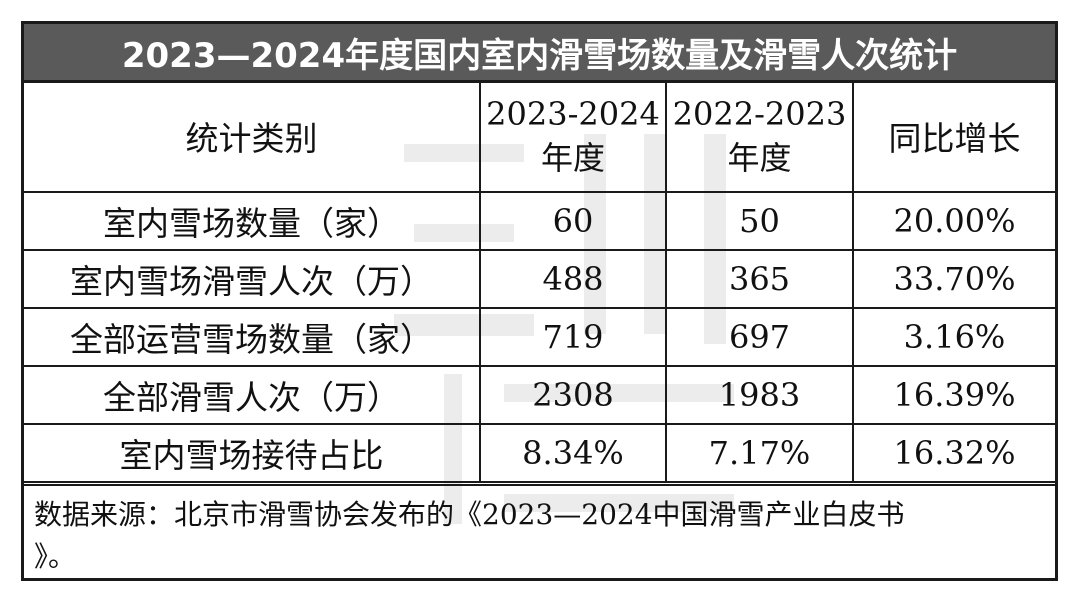 The width and height of the screenshot is (1080, 603). What do you see at coordinates (759, 136) in the screenshot?
I see `header-2022-2023: 2022-2023 年度` at bounding box center [759, 136].